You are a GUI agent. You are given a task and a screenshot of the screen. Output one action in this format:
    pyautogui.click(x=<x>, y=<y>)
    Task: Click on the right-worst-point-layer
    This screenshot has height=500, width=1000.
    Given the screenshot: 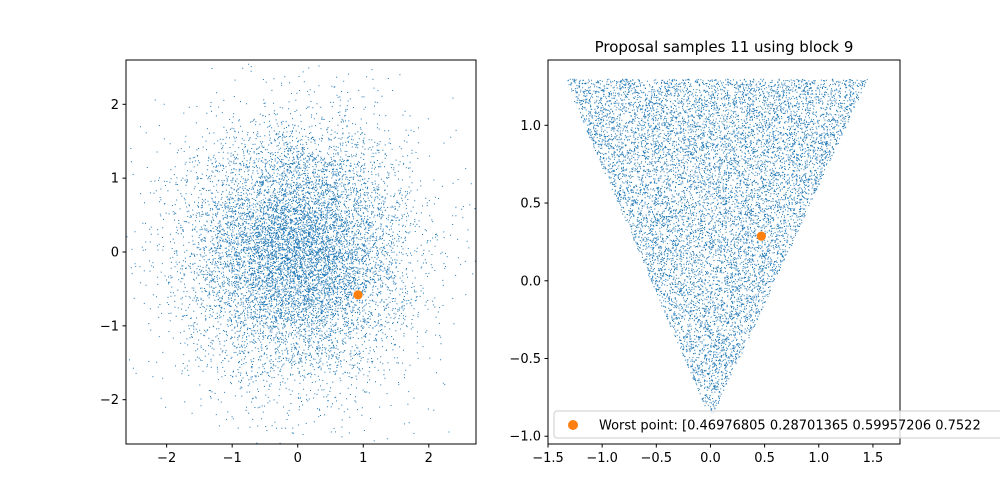 What is the action you would take?
    pyautogui.click(x=761, y=236)
    